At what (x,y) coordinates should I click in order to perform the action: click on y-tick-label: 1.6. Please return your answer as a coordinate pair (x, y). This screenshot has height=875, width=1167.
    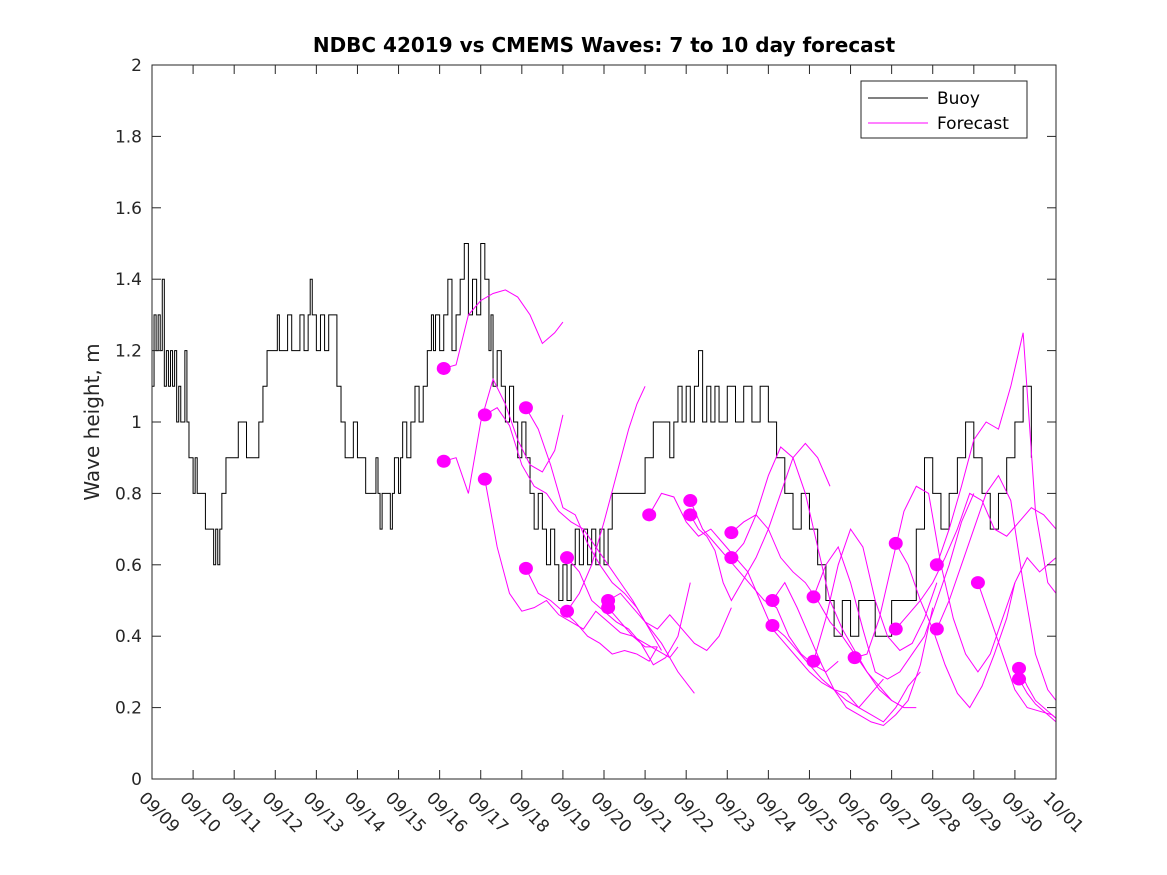
    Looking at the image, I should click on (128, 209).